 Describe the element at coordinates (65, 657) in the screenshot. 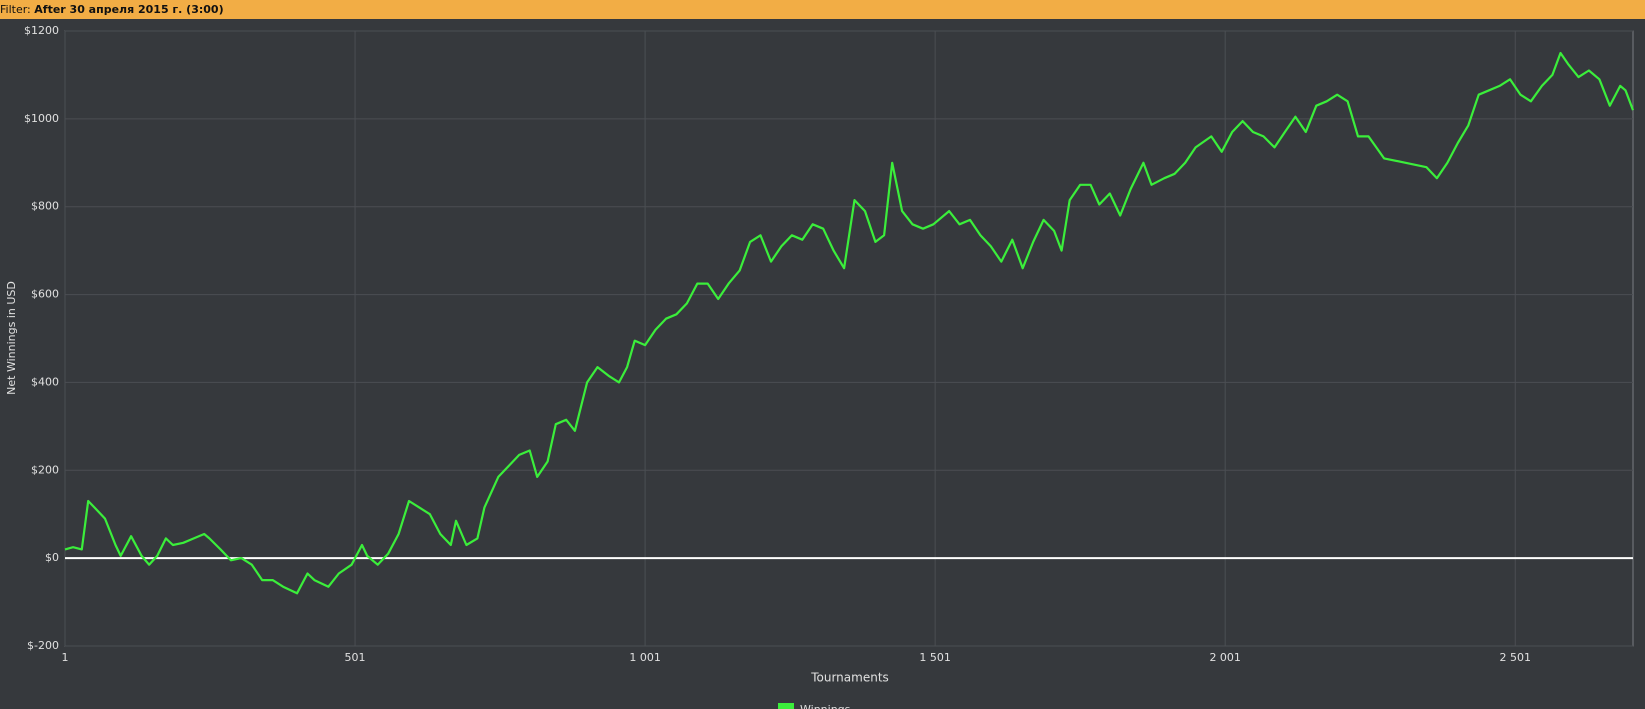

I see `x-tick-label: 1` at that location.